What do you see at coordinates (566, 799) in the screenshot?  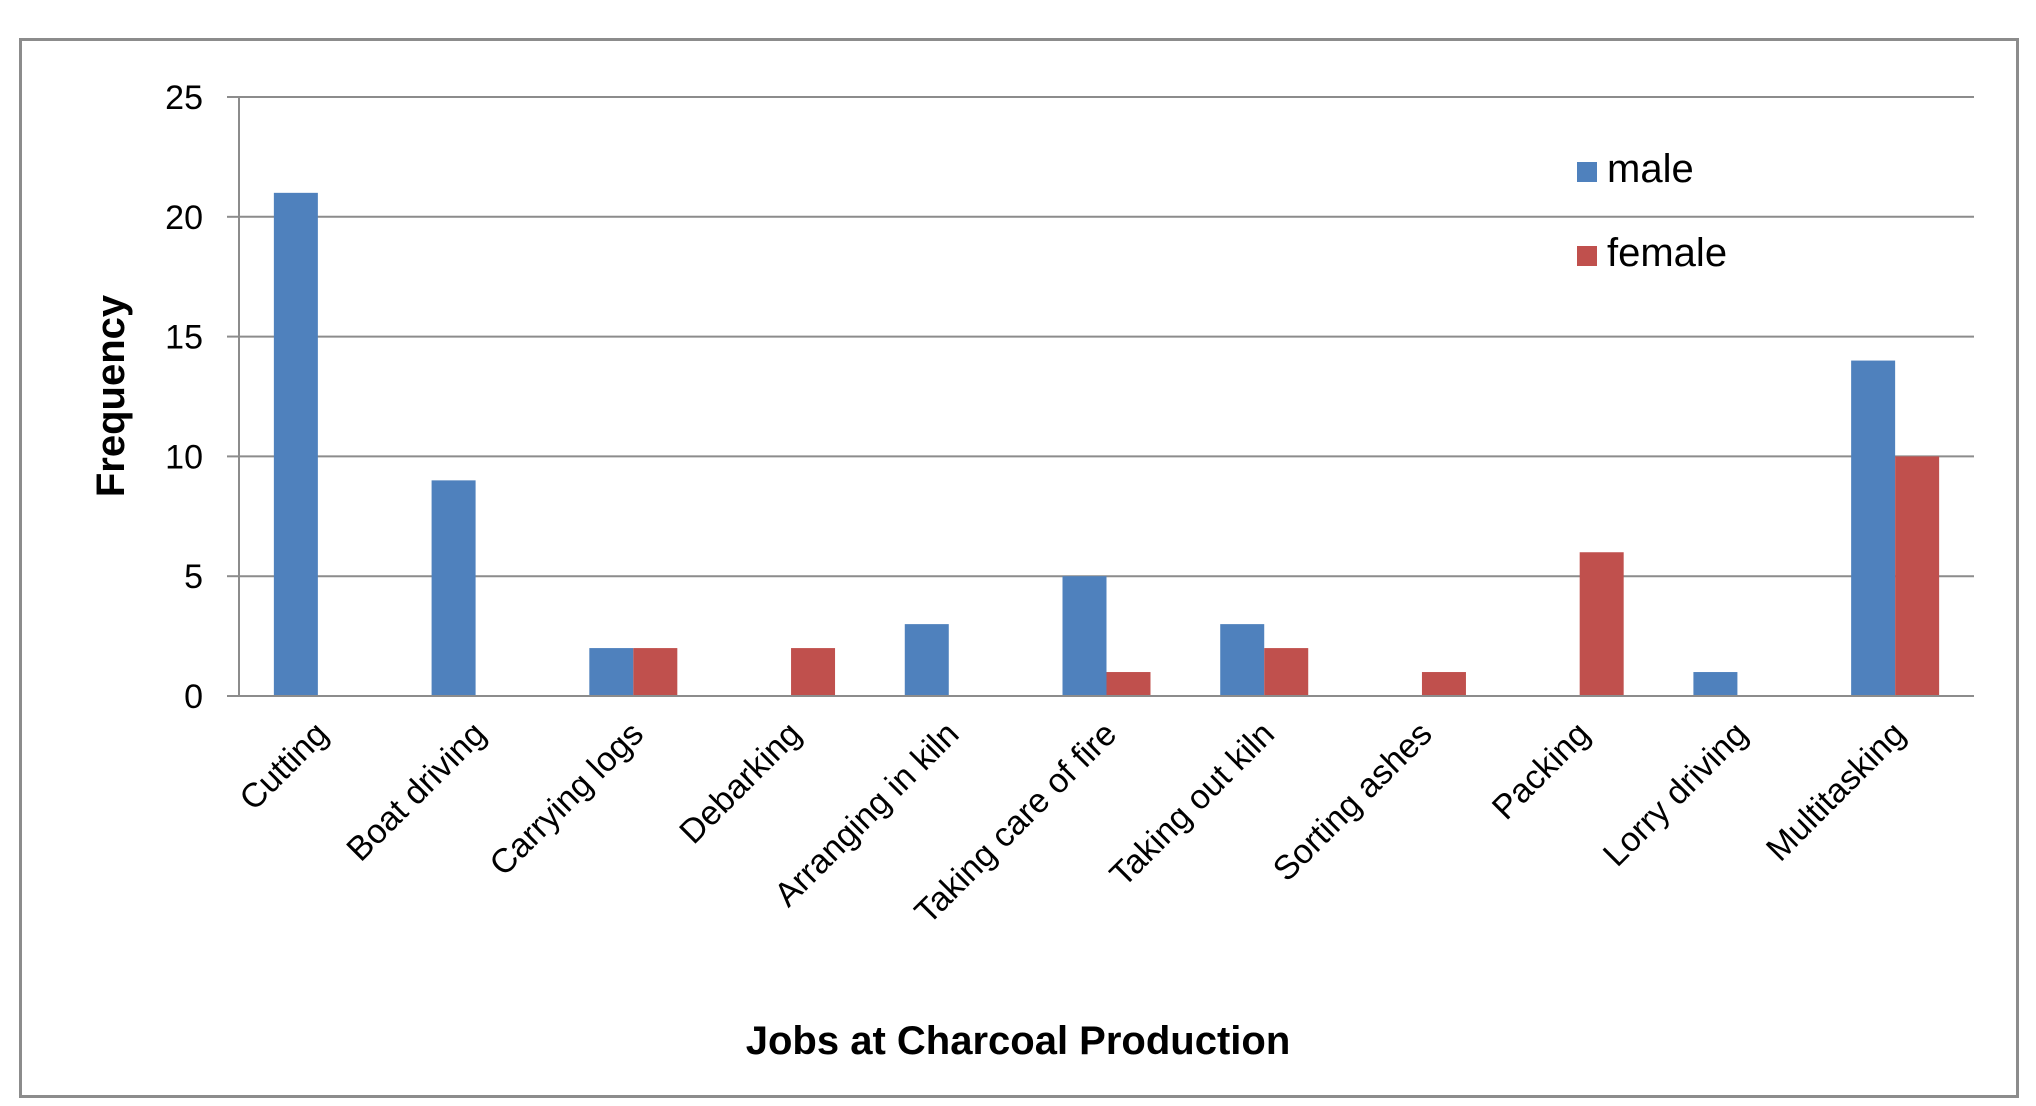 I see `x-category-label: Carrying logs` at bounding box center [566, 799].